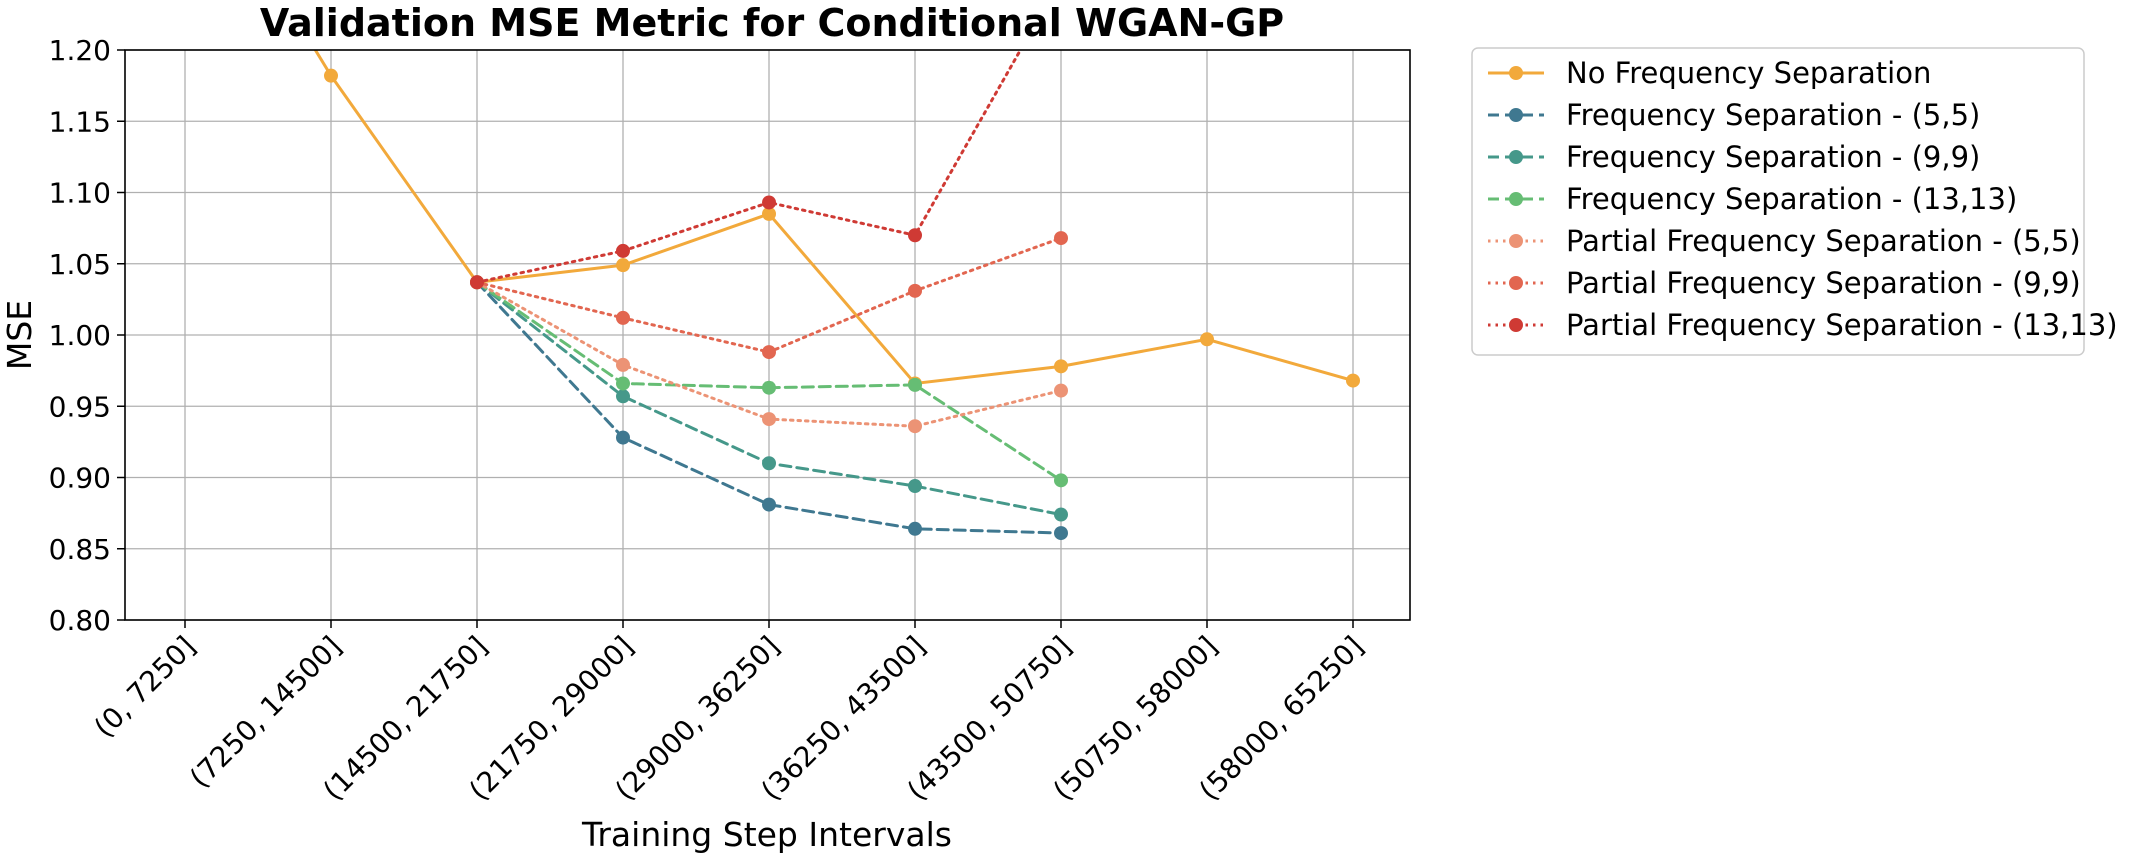 The height and width of the screenshot is (860, 2138). Describe the element at coordinates (1791, 199) in the screenshot. I see `legend-label: Frequency Separation - (13,13)` at that location.